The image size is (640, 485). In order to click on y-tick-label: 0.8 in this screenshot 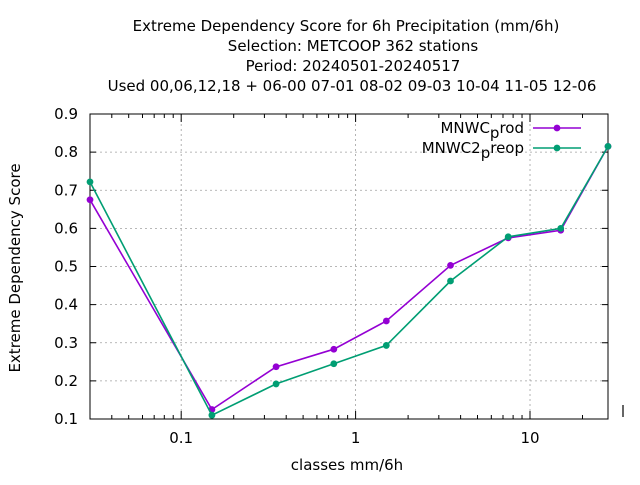, I will do `click(66, 152)`.